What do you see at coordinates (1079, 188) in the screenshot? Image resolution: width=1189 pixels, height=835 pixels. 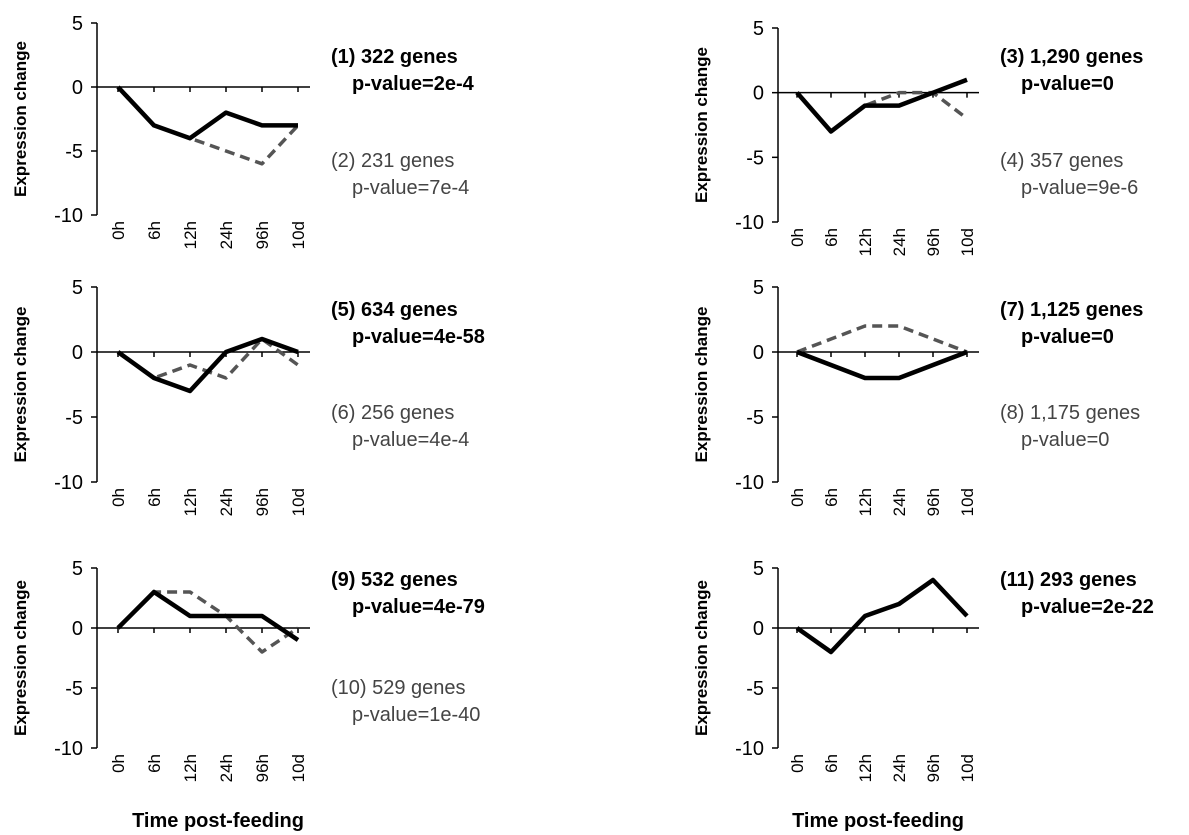 I see `cluster-p-value: p-value=9e-6` at bounding box center [1079, 188].